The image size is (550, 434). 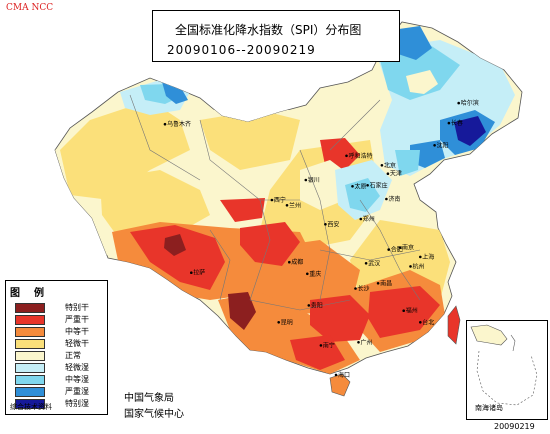 What do you see at coordinates (61, 404) in the screenshot?
I see `legend-row-extreme-wet: 特别湿` at bounding box center [61, 404].